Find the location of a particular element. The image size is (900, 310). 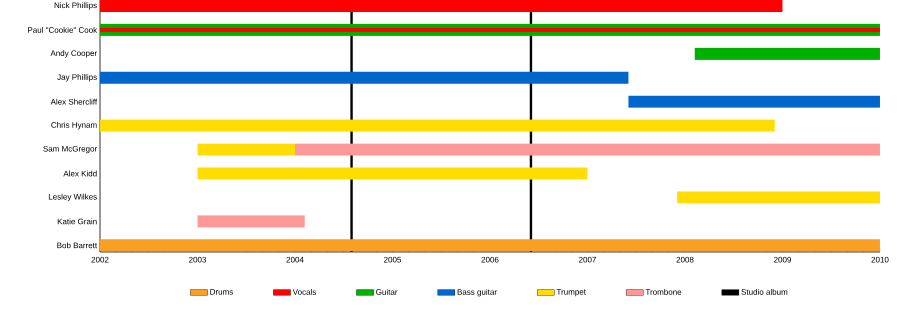

x-tick-label: 2008 is located at coordinates (685, 259).